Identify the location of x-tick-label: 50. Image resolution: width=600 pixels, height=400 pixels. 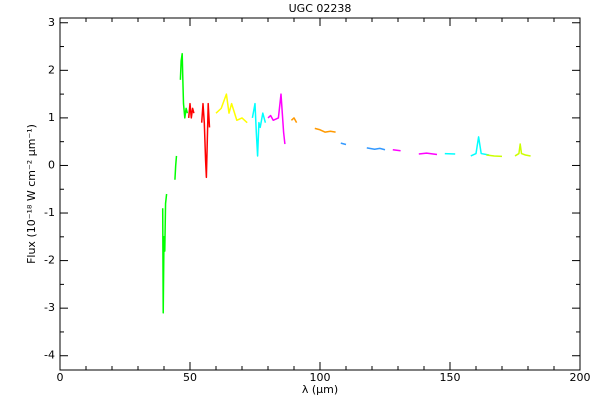
(190, 377).